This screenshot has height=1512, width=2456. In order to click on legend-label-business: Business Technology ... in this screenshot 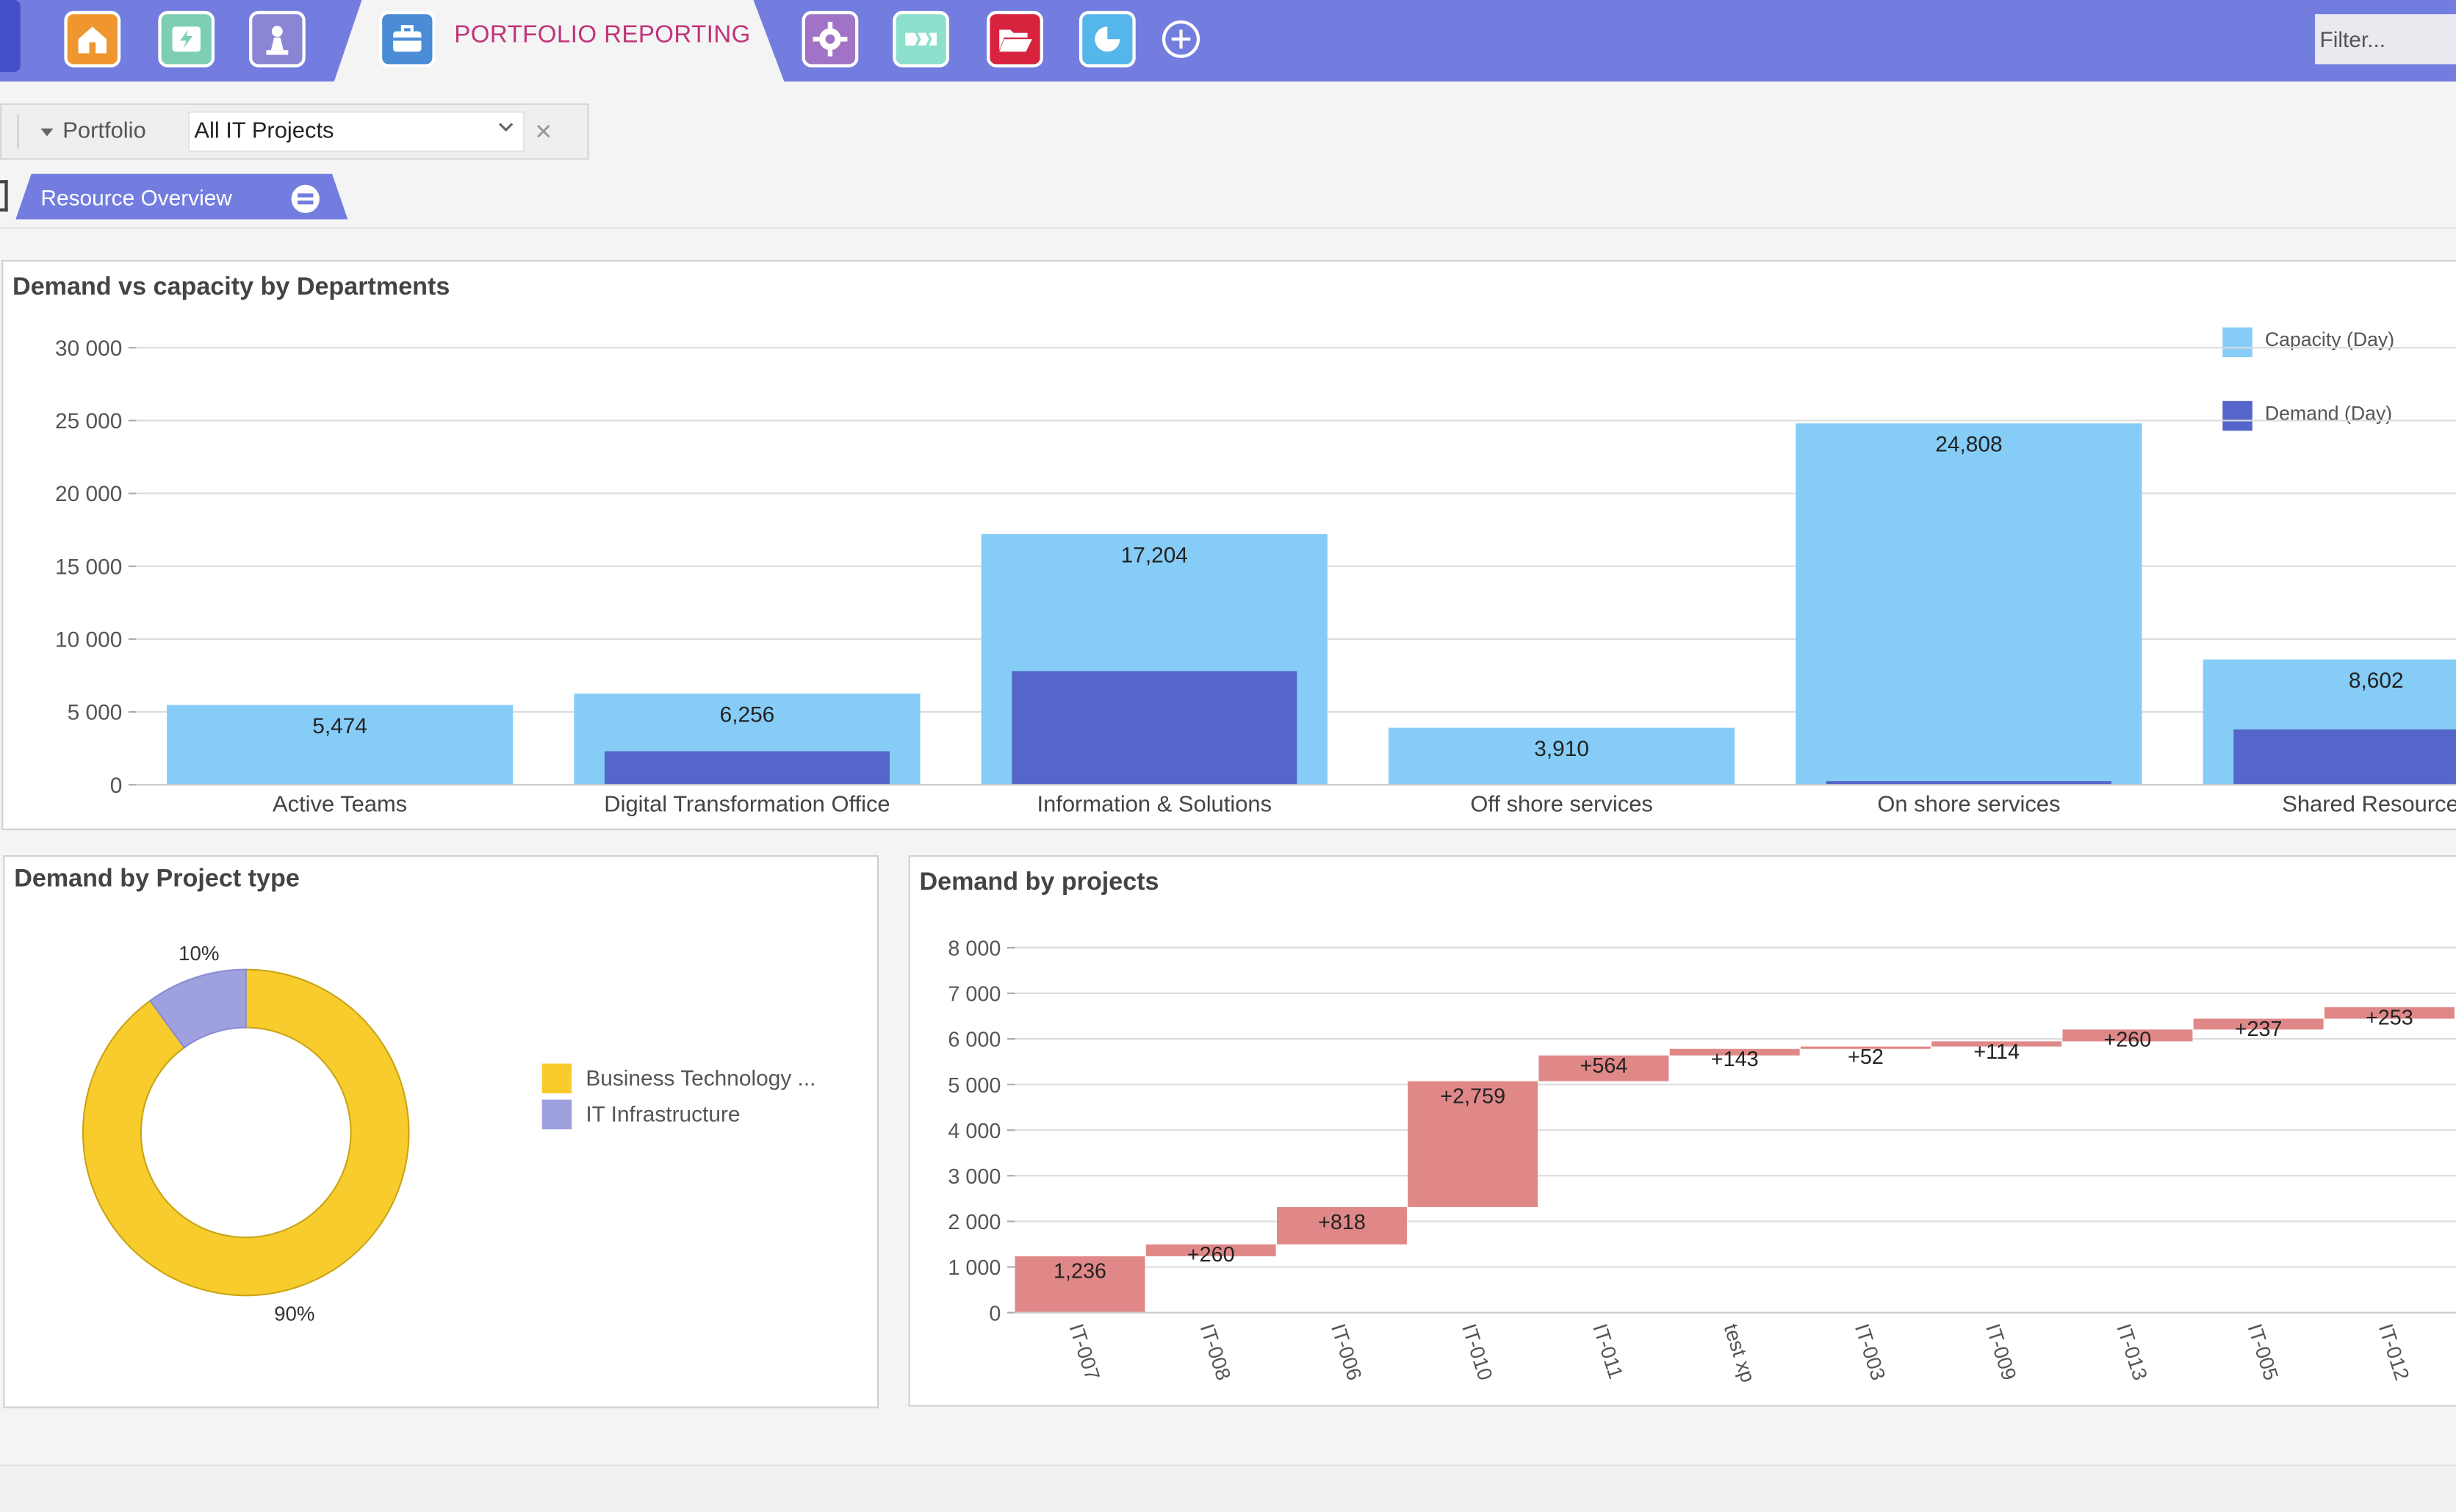, I will do `click(701, 1077)`.